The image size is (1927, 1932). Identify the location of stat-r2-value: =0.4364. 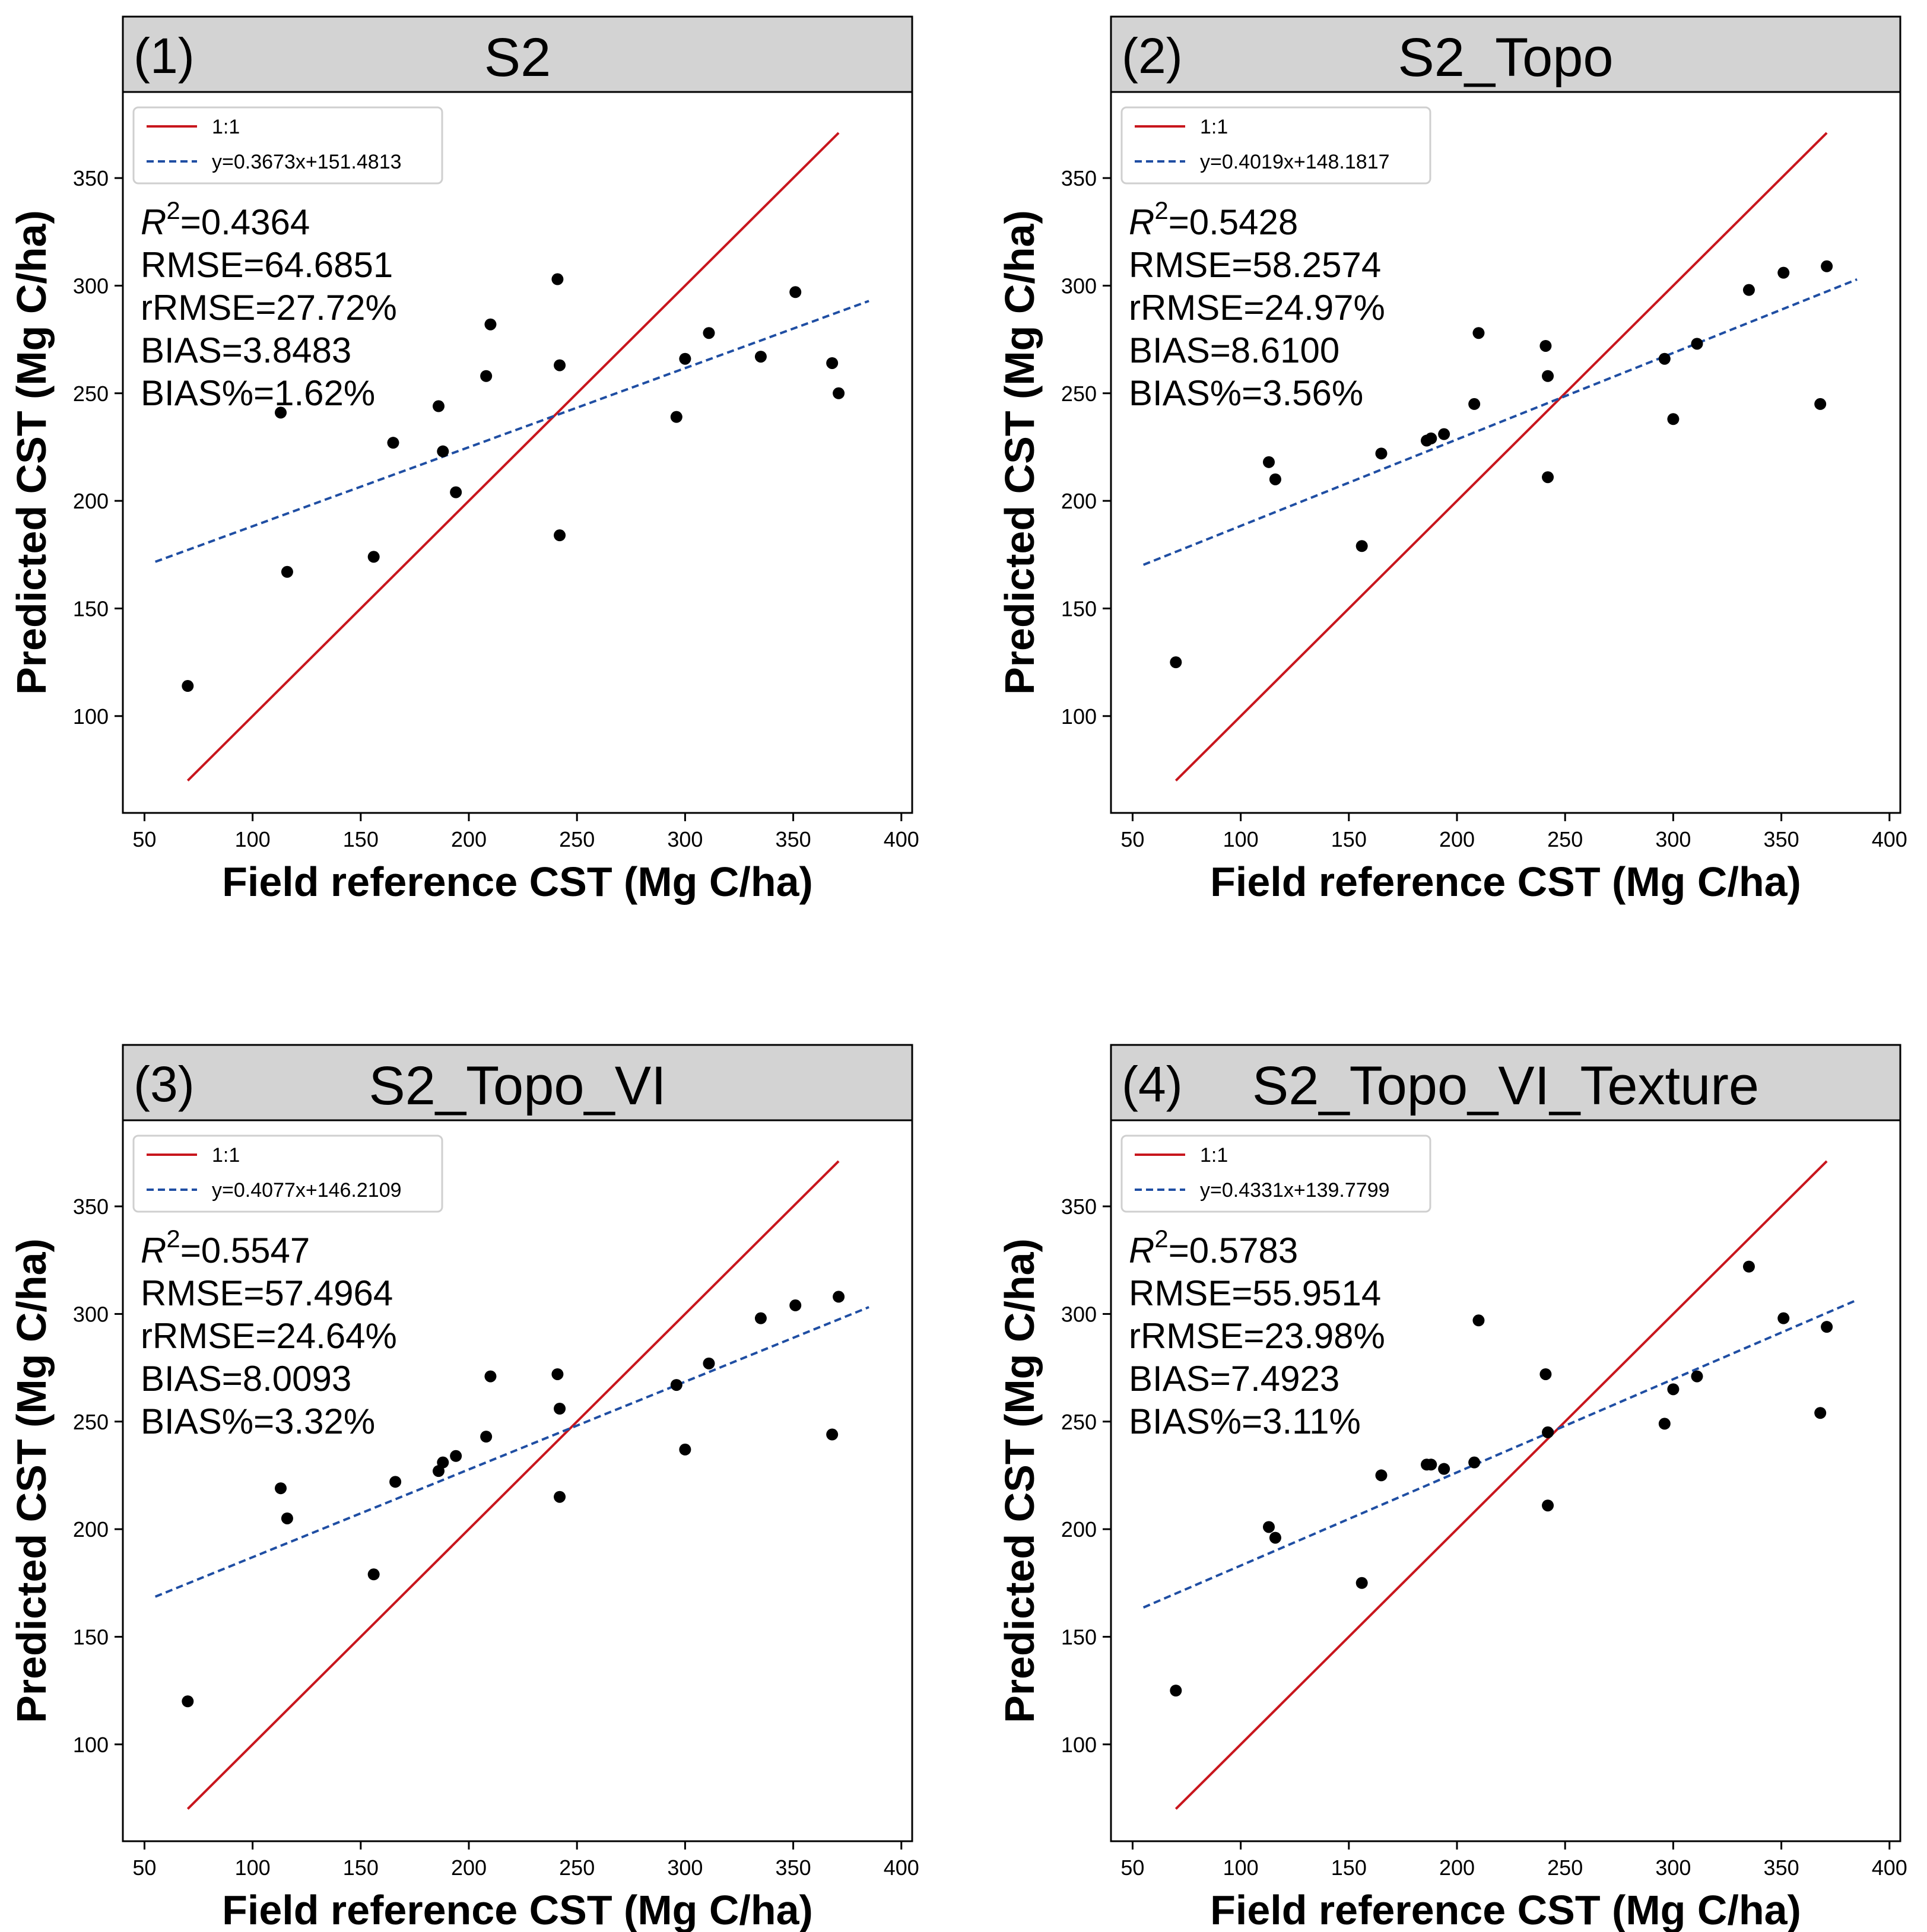
(245, 222).